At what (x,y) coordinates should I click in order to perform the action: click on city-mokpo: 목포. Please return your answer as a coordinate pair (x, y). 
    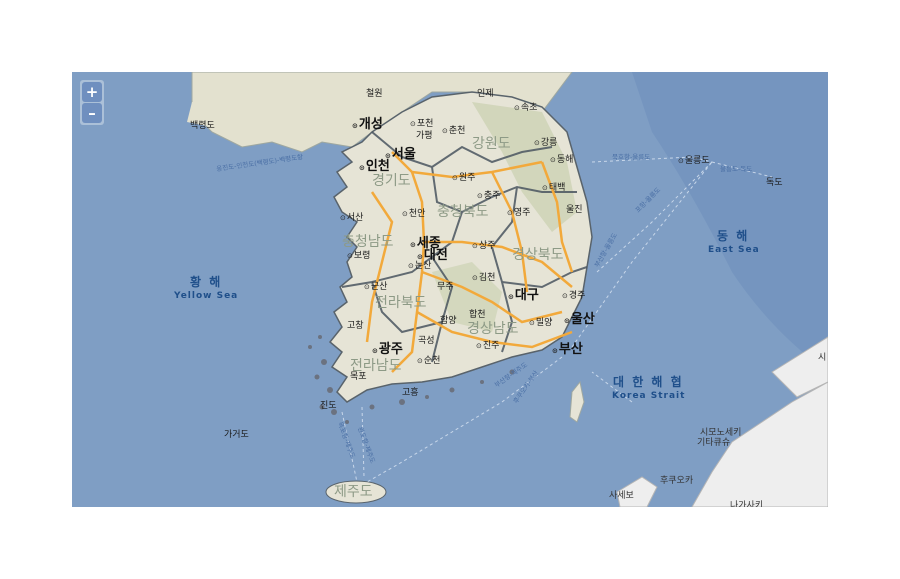
    Looking at the image, I should click on (358, 377).